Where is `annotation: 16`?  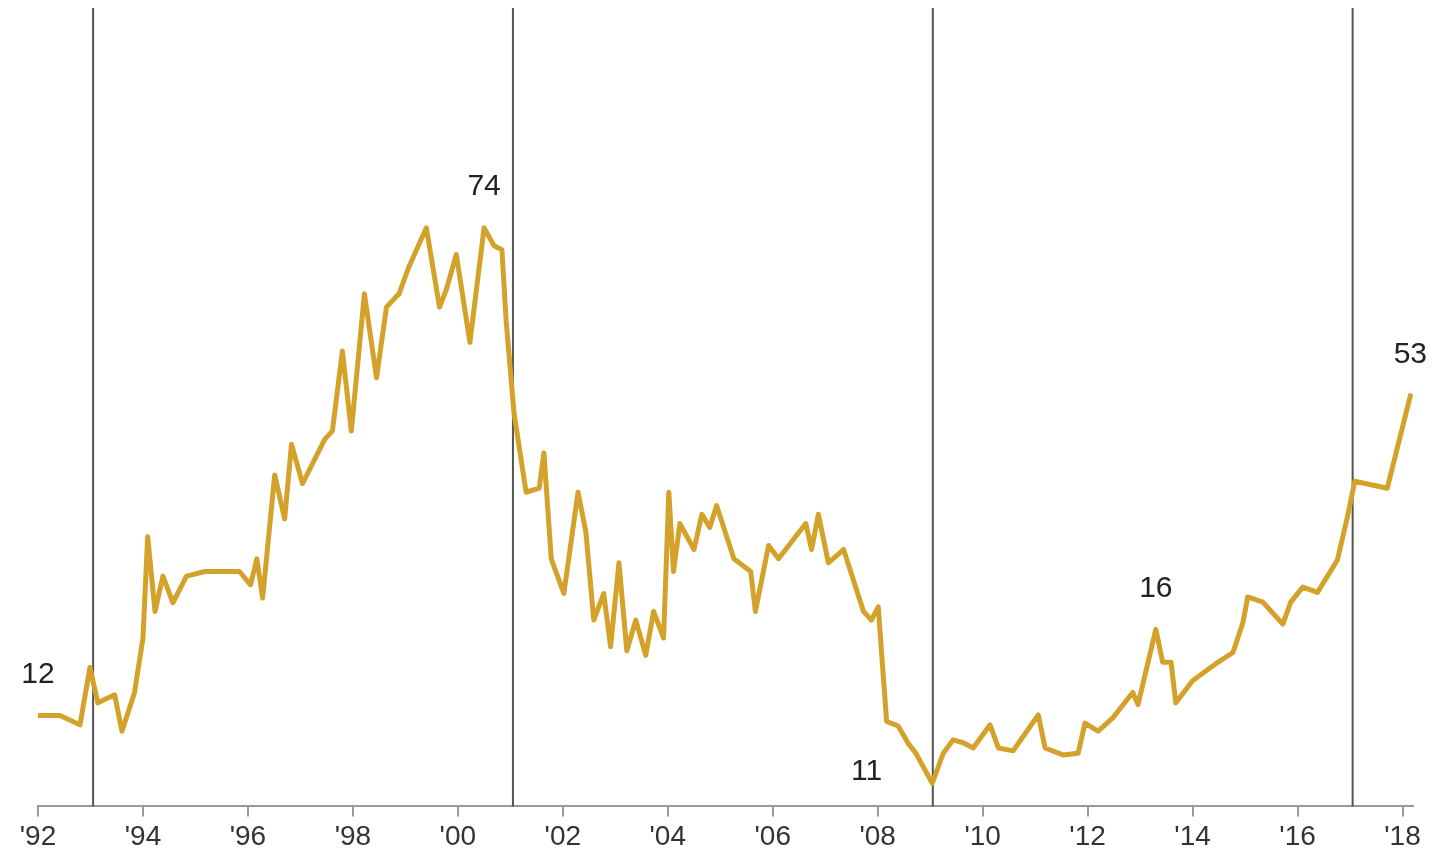
annotation: 16 is located at coordinates (1156, 586).